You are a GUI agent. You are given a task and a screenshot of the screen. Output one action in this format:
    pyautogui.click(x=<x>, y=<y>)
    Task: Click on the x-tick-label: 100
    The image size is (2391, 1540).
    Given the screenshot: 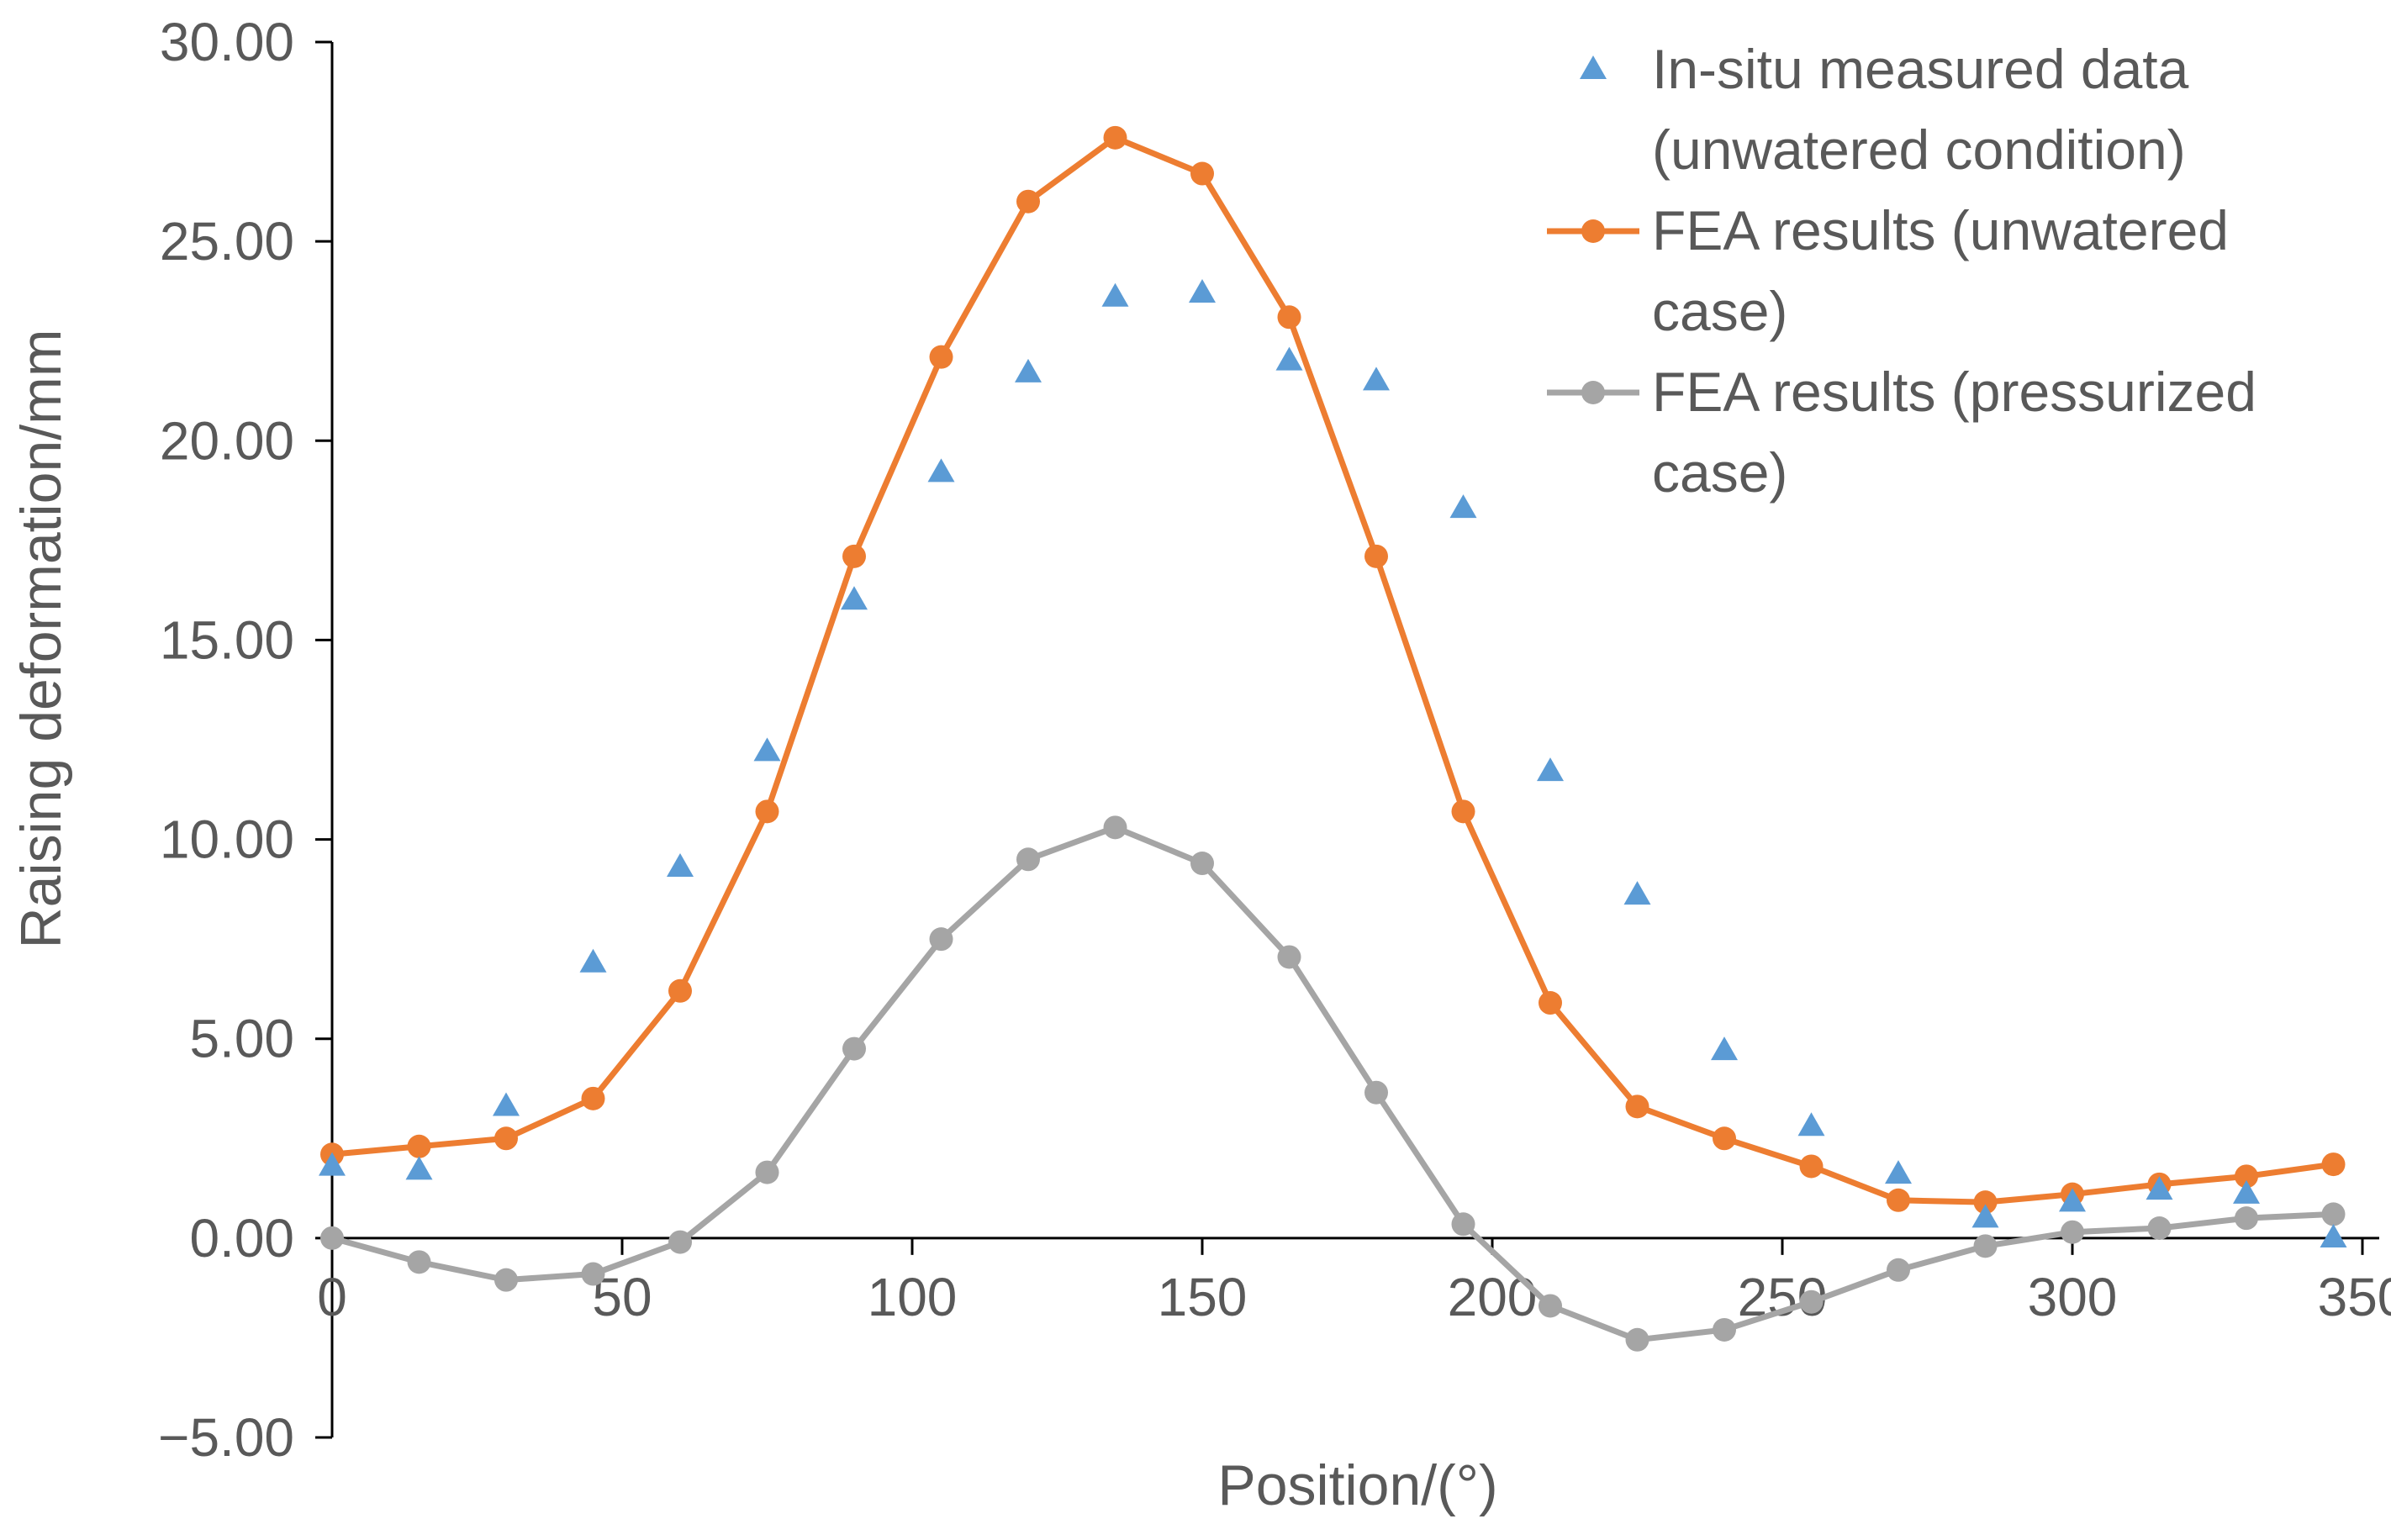 What is the action you would take?
    pyautogui.click(x=913, y=1297)
    